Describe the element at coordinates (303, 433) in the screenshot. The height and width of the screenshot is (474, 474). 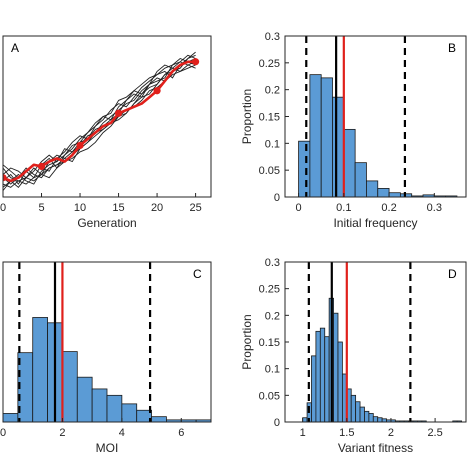
I see `x-tick-label: 1` at that location.